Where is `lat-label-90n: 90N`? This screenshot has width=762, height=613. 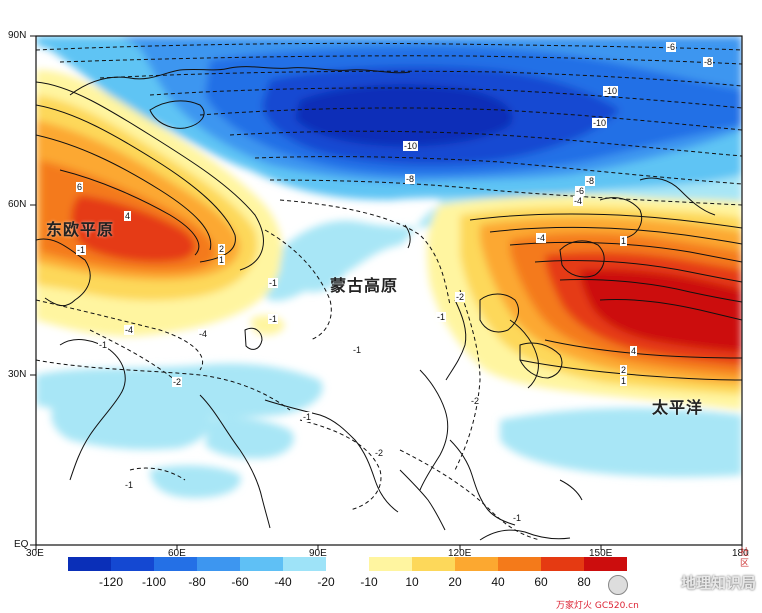 lat-label-90n: 90N is located at coordinates (17, 35).